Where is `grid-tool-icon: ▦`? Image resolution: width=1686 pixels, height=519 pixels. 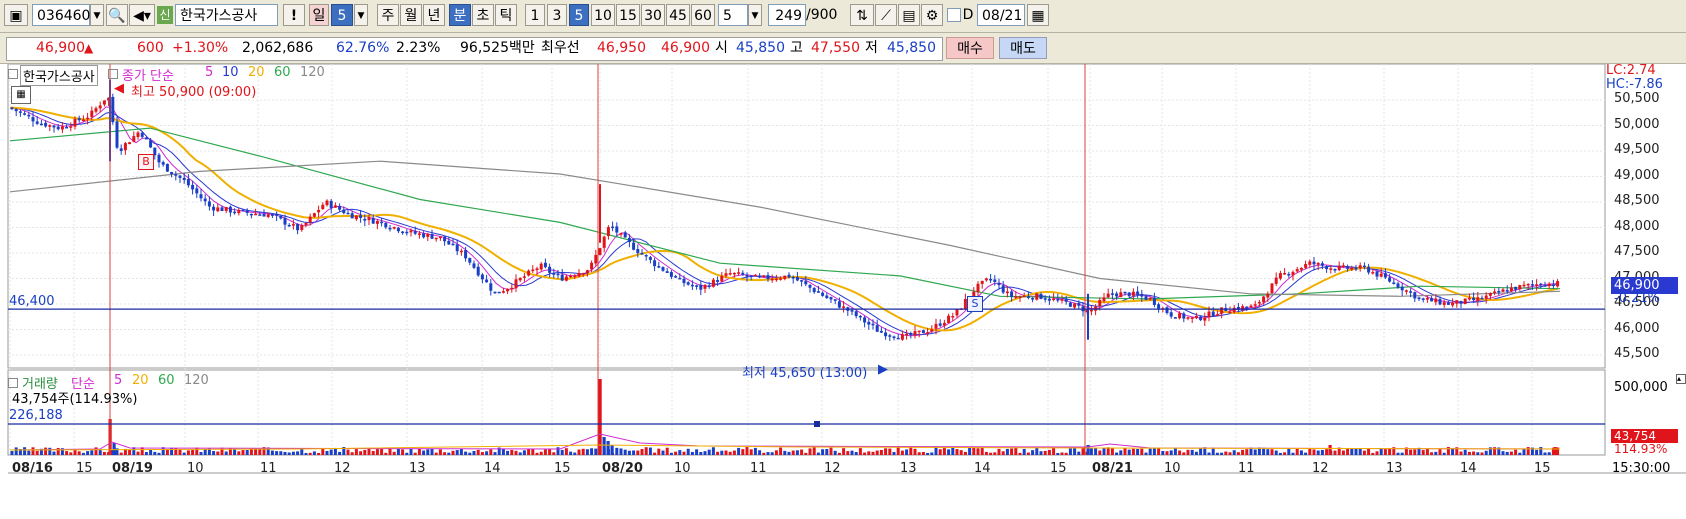
grid-tool-icon: ▦ is located at coordinates (21, 95).